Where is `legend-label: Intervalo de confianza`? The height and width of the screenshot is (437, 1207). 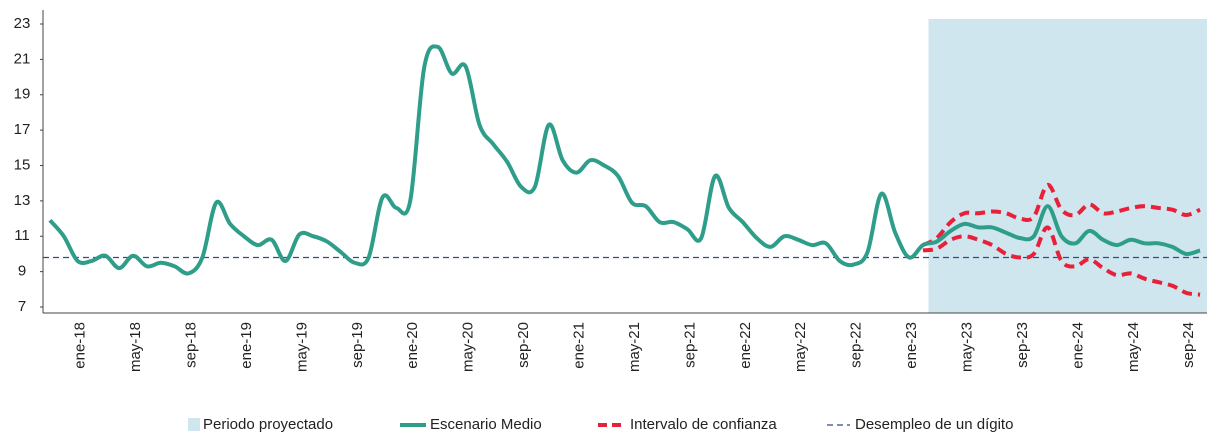 legend-label: Intervalo de confianza is located at coordinates (703, 424).